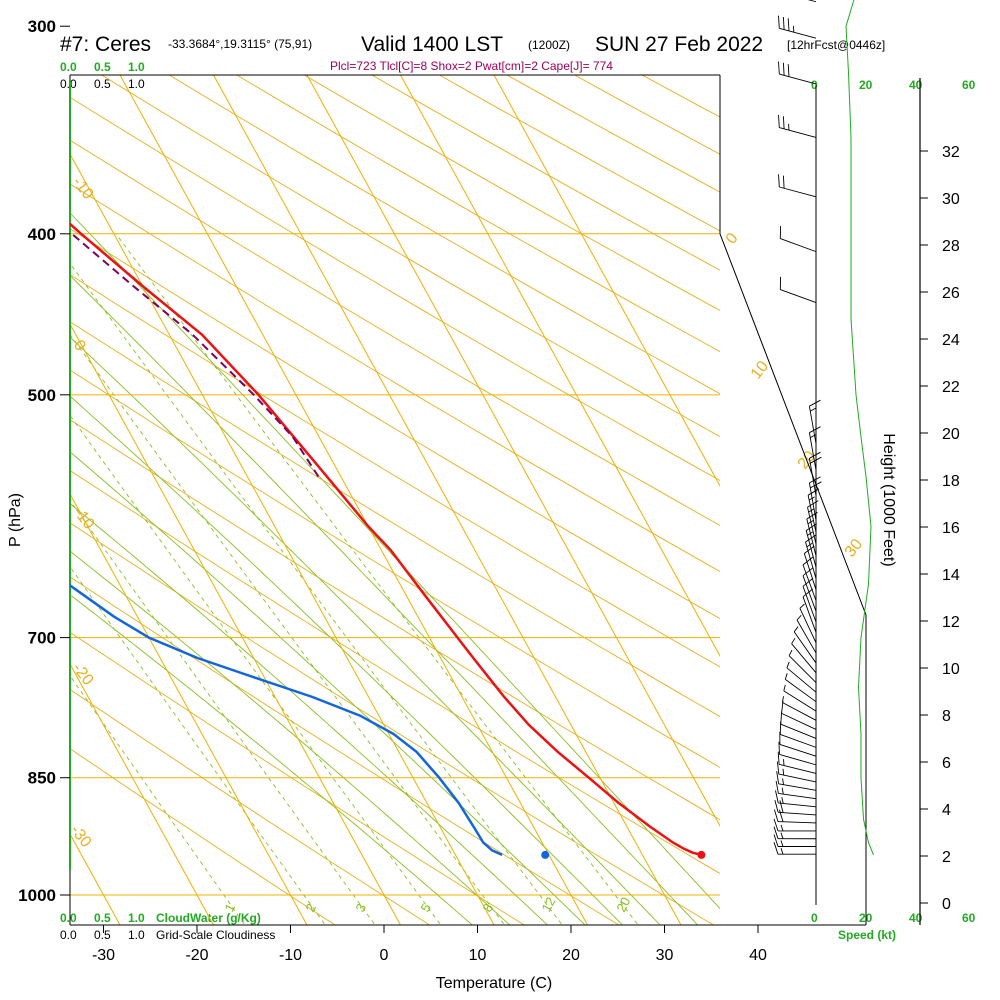 The width and height of the screenshot is (1000, 1000). I want to click on cloudwater-scale-bottom-0: 0.0, so click(68, 918).